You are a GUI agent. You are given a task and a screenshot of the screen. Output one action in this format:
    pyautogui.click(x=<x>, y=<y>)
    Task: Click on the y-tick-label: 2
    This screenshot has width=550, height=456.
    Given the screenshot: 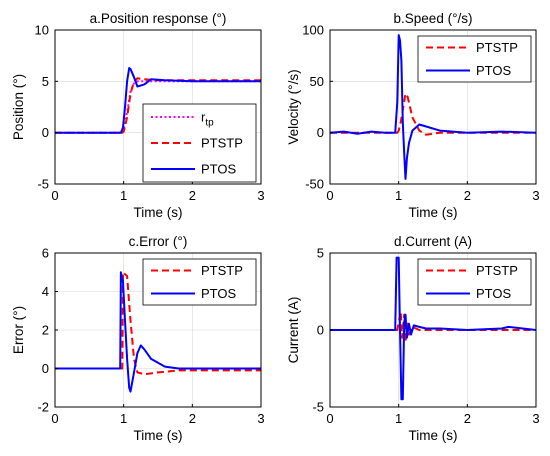 What is the action you would take?
    pyautogui.click(x=45, y=330)
    